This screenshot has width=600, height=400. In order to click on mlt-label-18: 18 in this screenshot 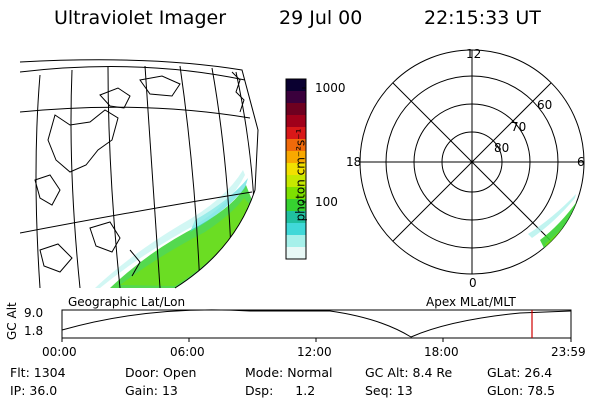, I will do `click(354, 162)`.